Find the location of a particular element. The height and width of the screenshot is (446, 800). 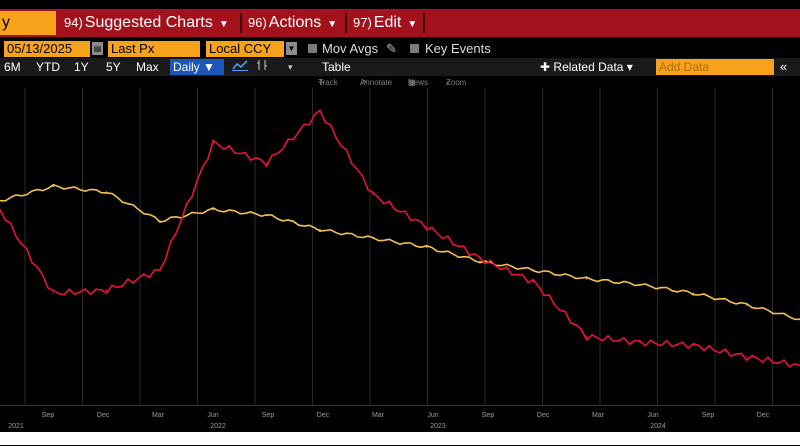

candlestick-icon is located at coordinates (262, 67).